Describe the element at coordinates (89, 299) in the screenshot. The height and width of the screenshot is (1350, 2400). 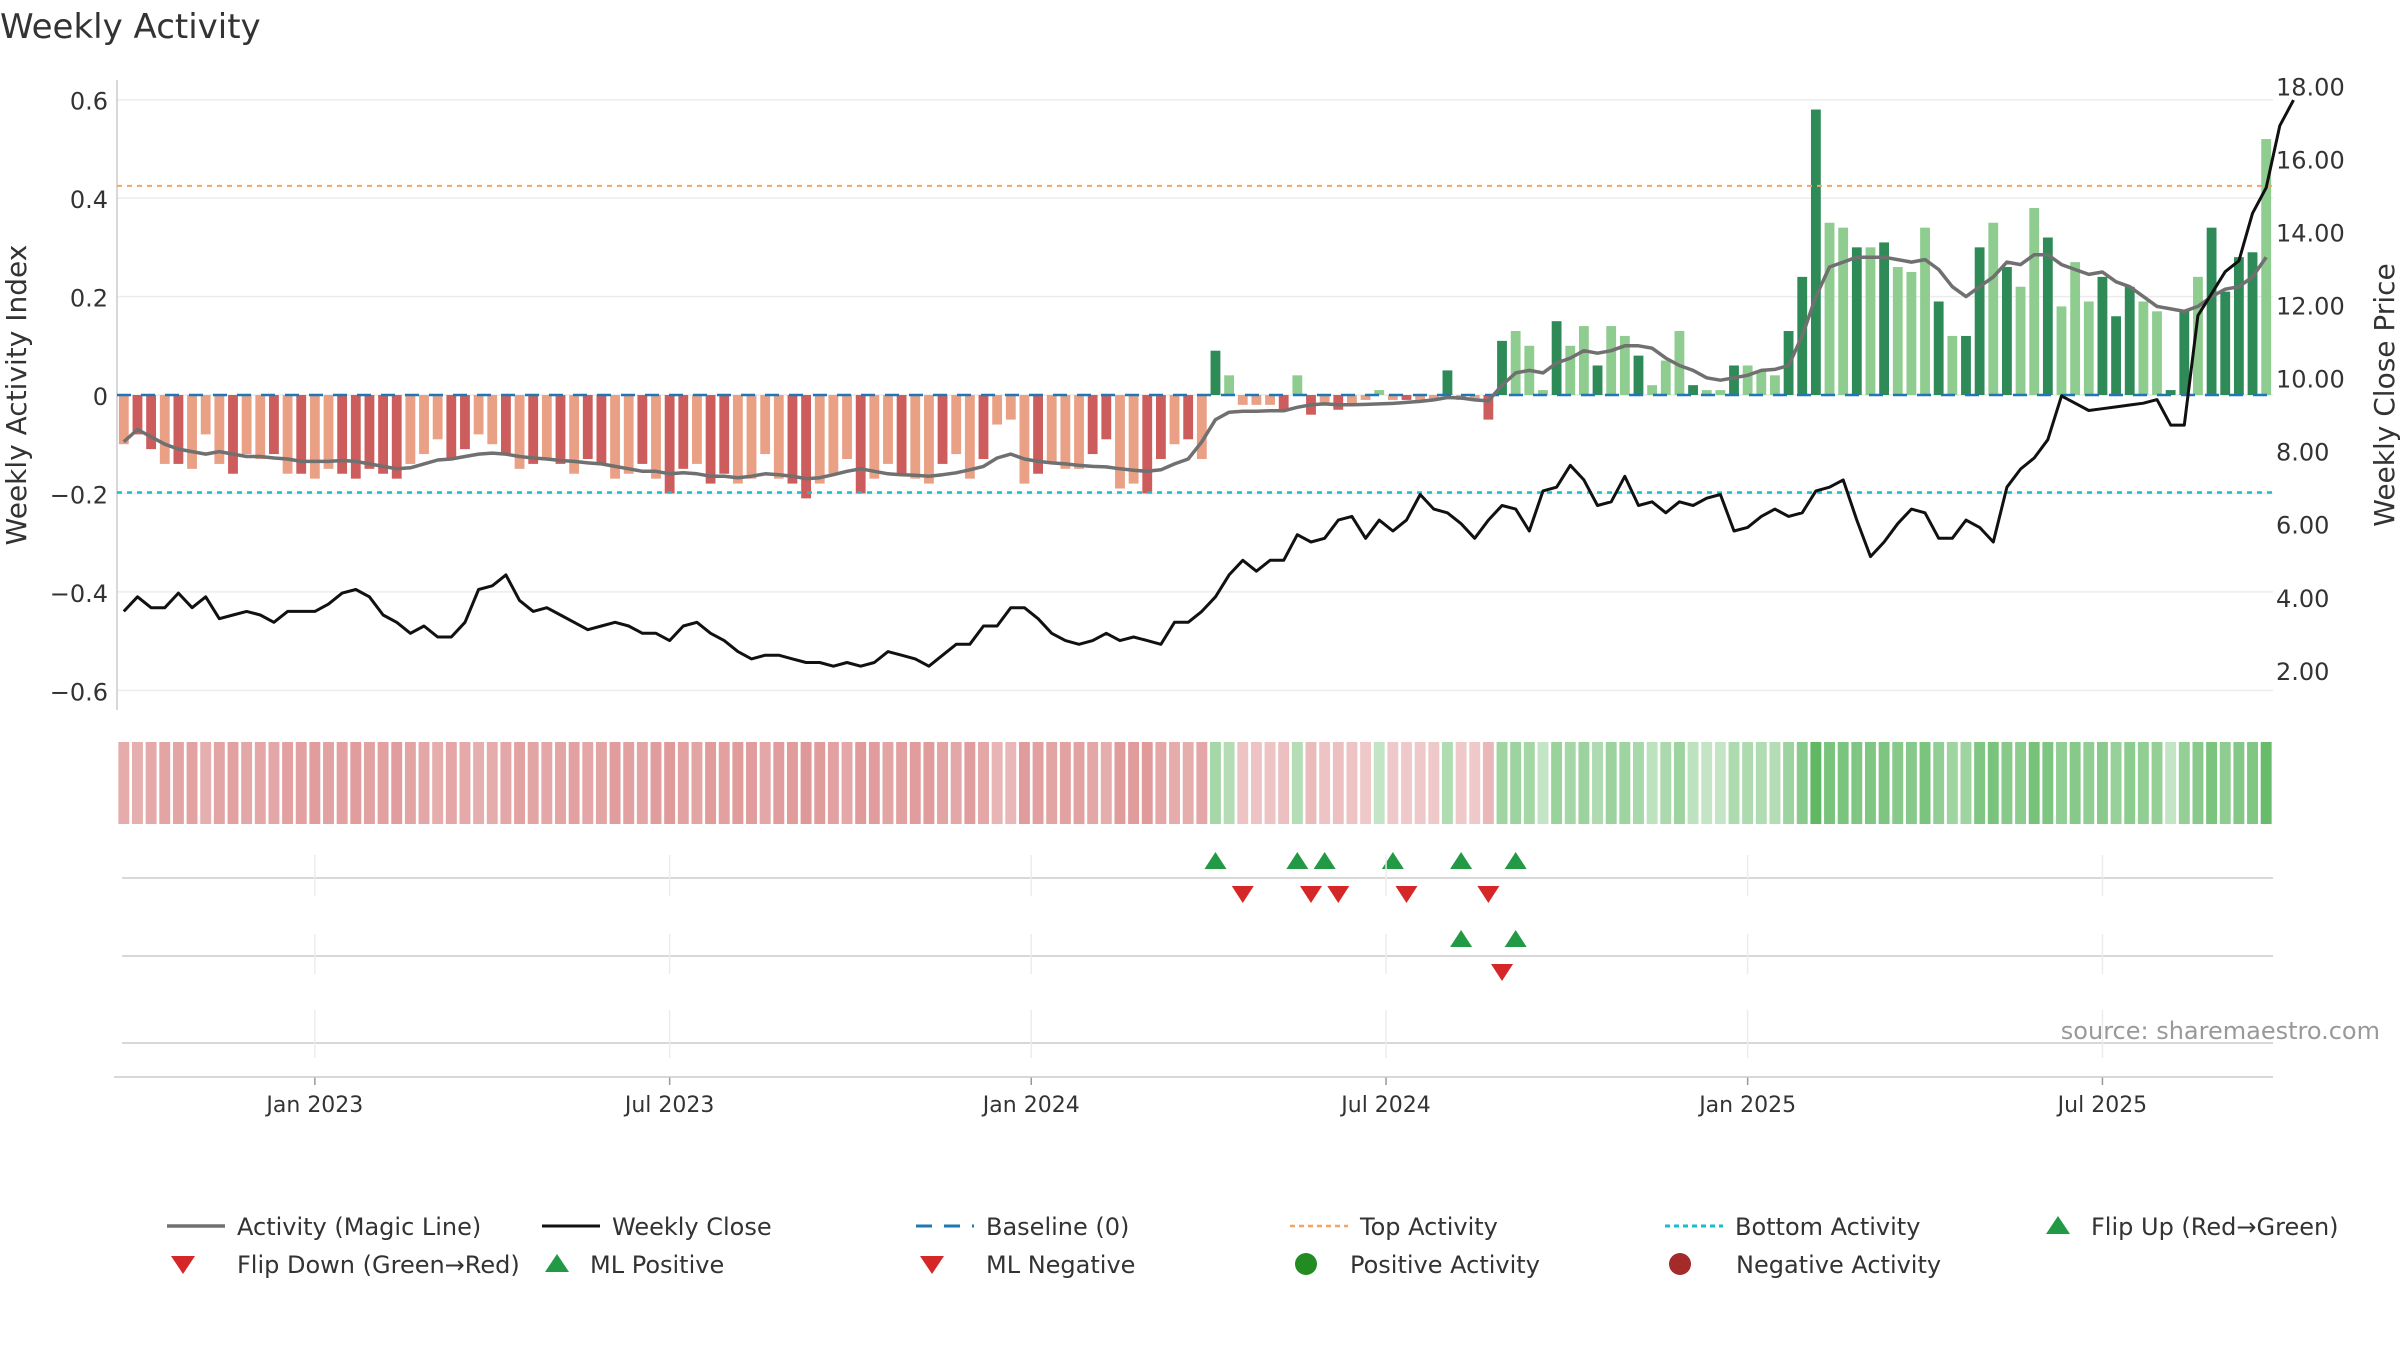
I see `y-tick-label: 0.2` at that location.